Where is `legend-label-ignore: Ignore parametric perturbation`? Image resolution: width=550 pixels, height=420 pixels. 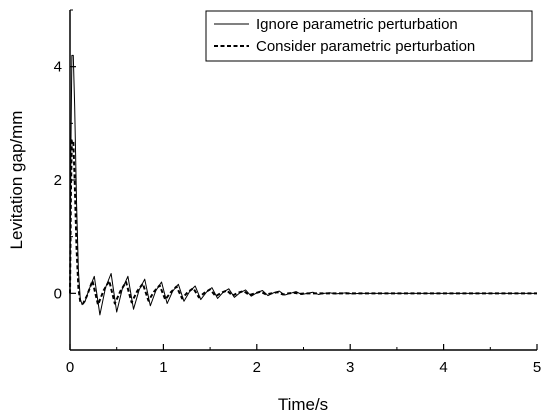
legend-label-ignore: Ignore parametric perturbation is located at coordinates (357, 24).